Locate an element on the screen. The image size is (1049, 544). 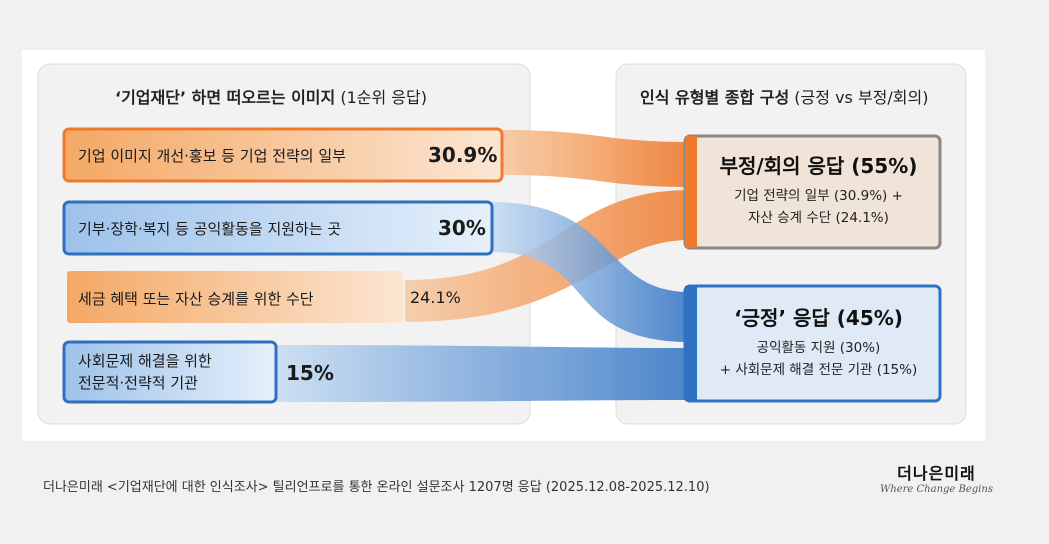
positive-heading: ‘긍정’ 응답 (45%) is located at coordinates (818, 318).